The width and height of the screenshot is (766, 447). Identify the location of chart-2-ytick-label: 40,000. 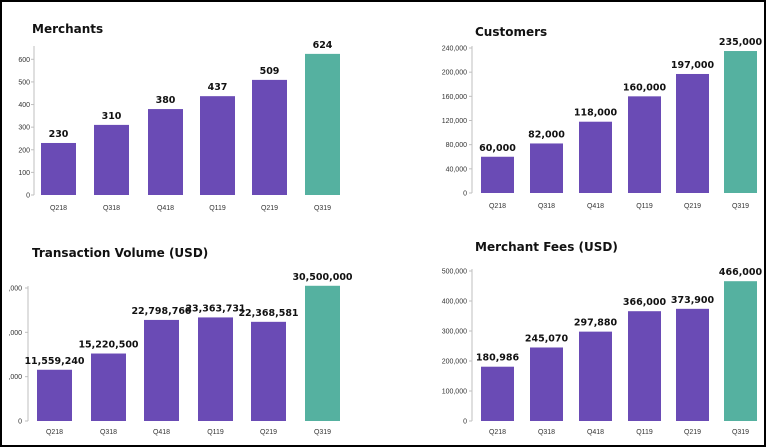
(457, 169).